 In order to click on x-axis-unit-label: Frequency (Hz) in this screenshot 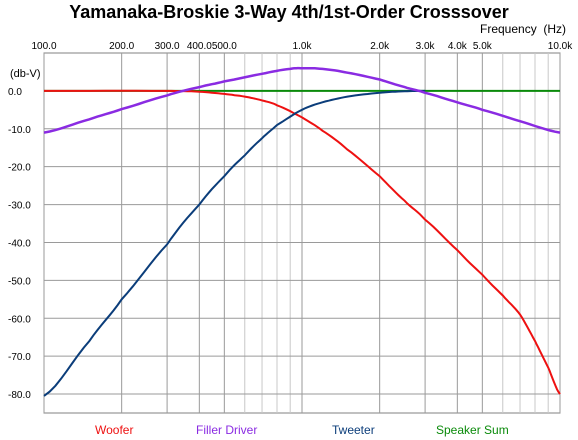, I will do `click(523, 29)`.